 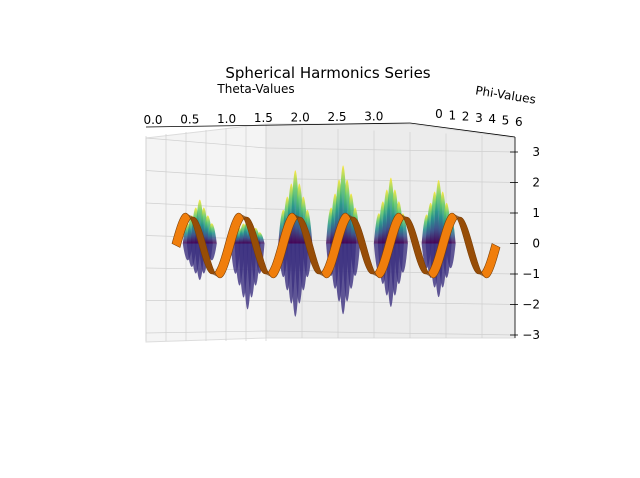 I want to click on y-tick-label: 2, so click(x=466, y=117).